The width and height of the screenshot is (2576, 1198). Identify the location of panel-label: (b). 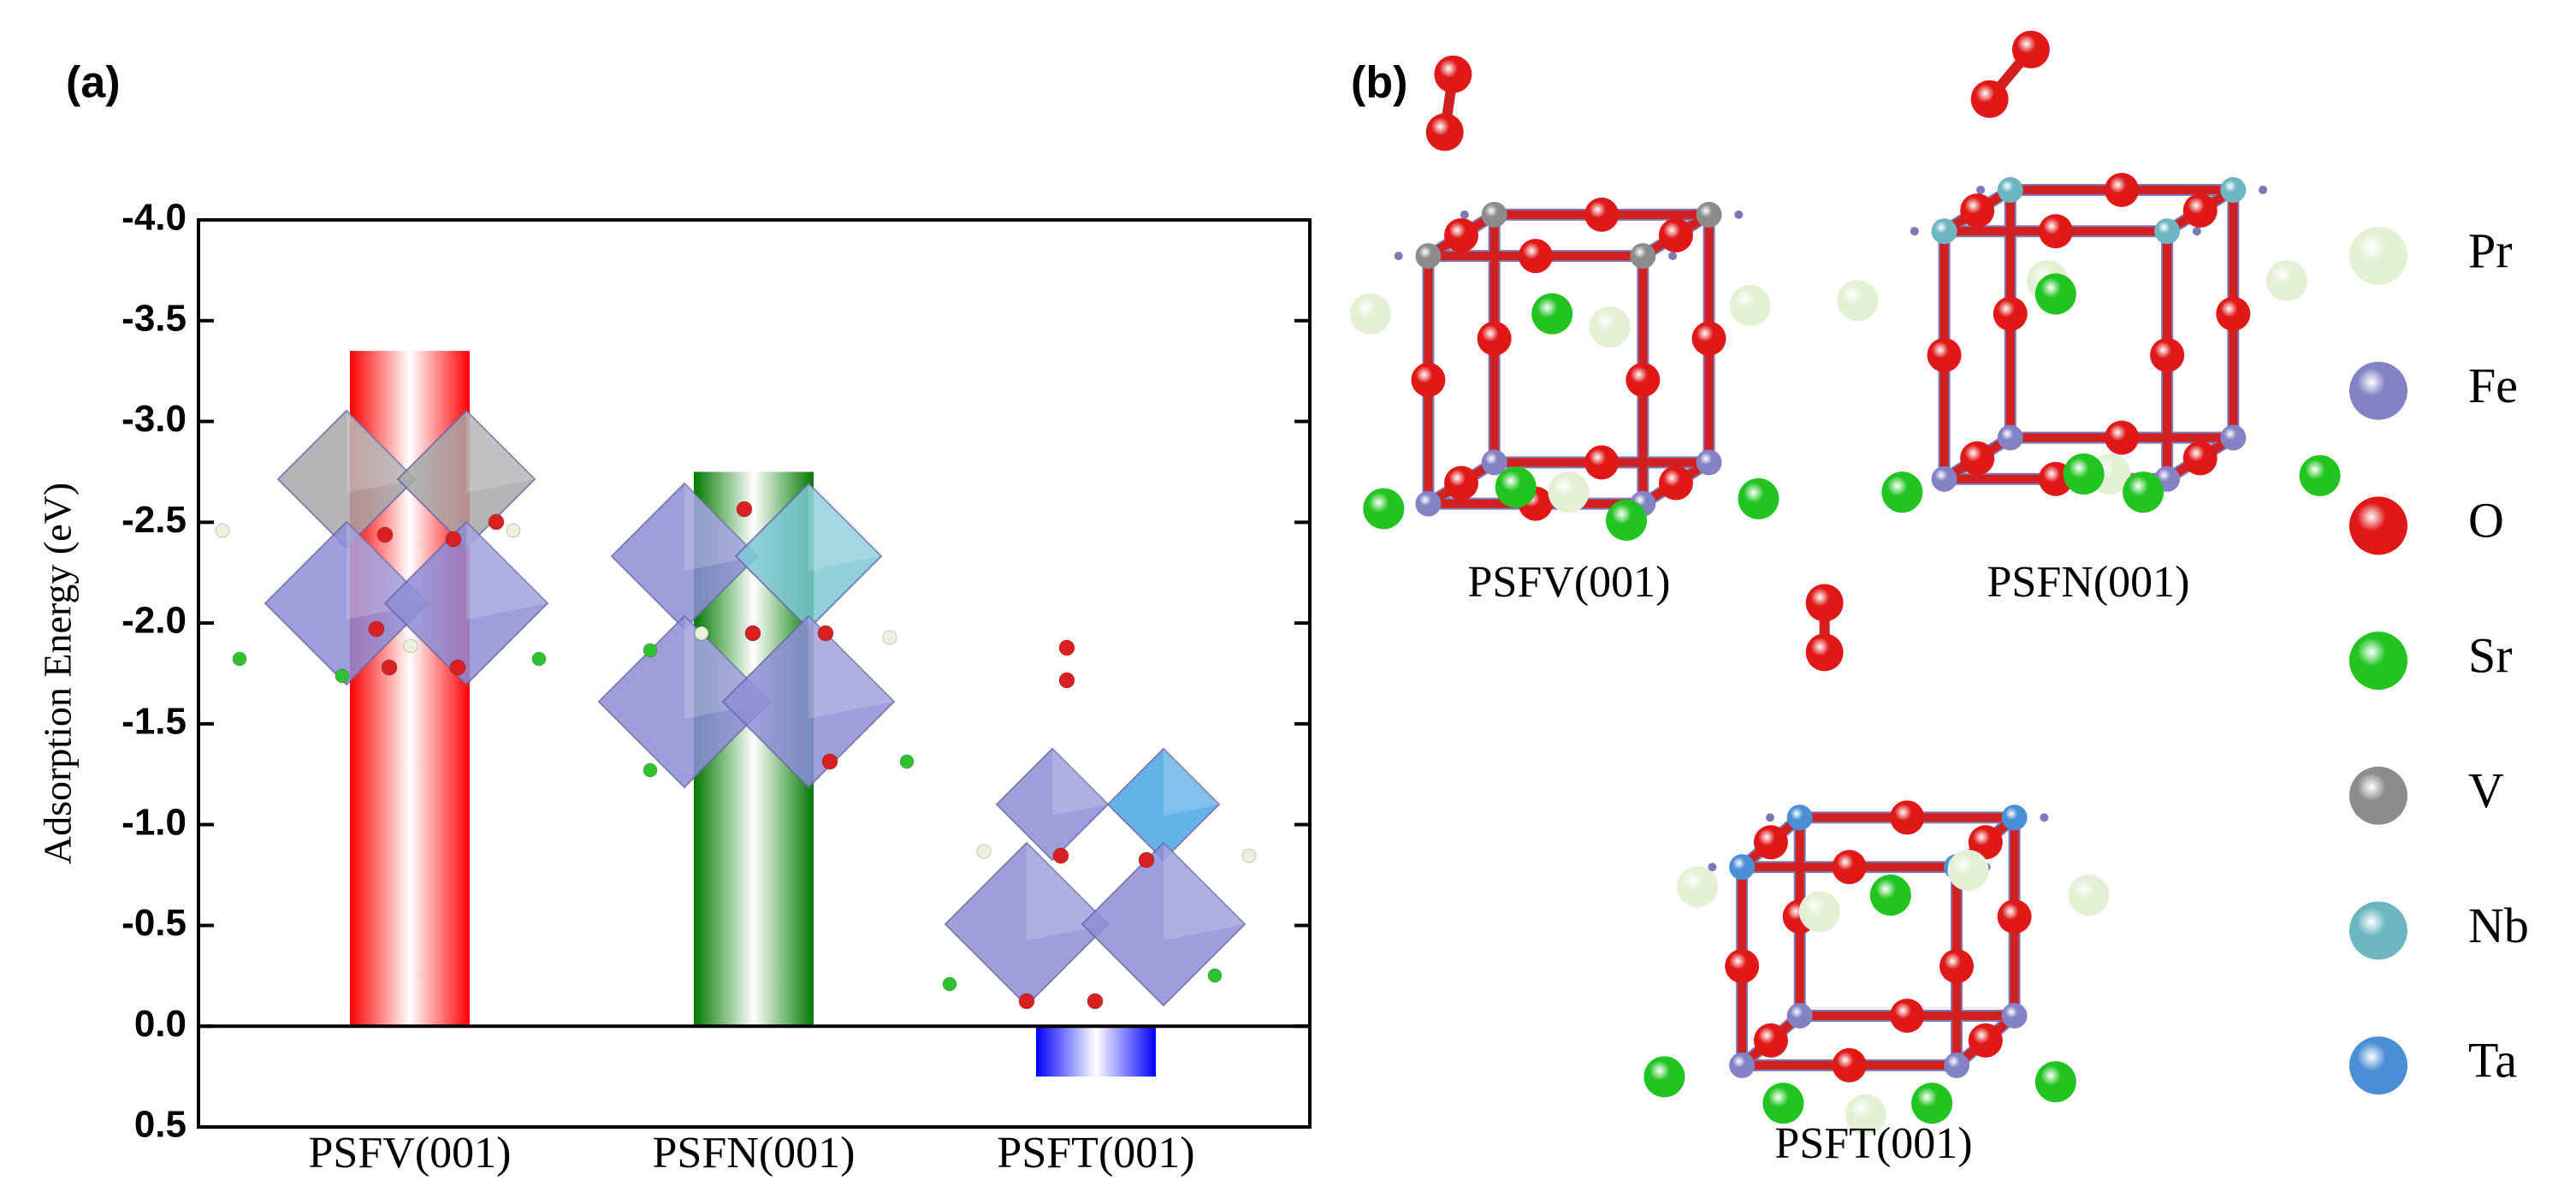
(1379, 83).